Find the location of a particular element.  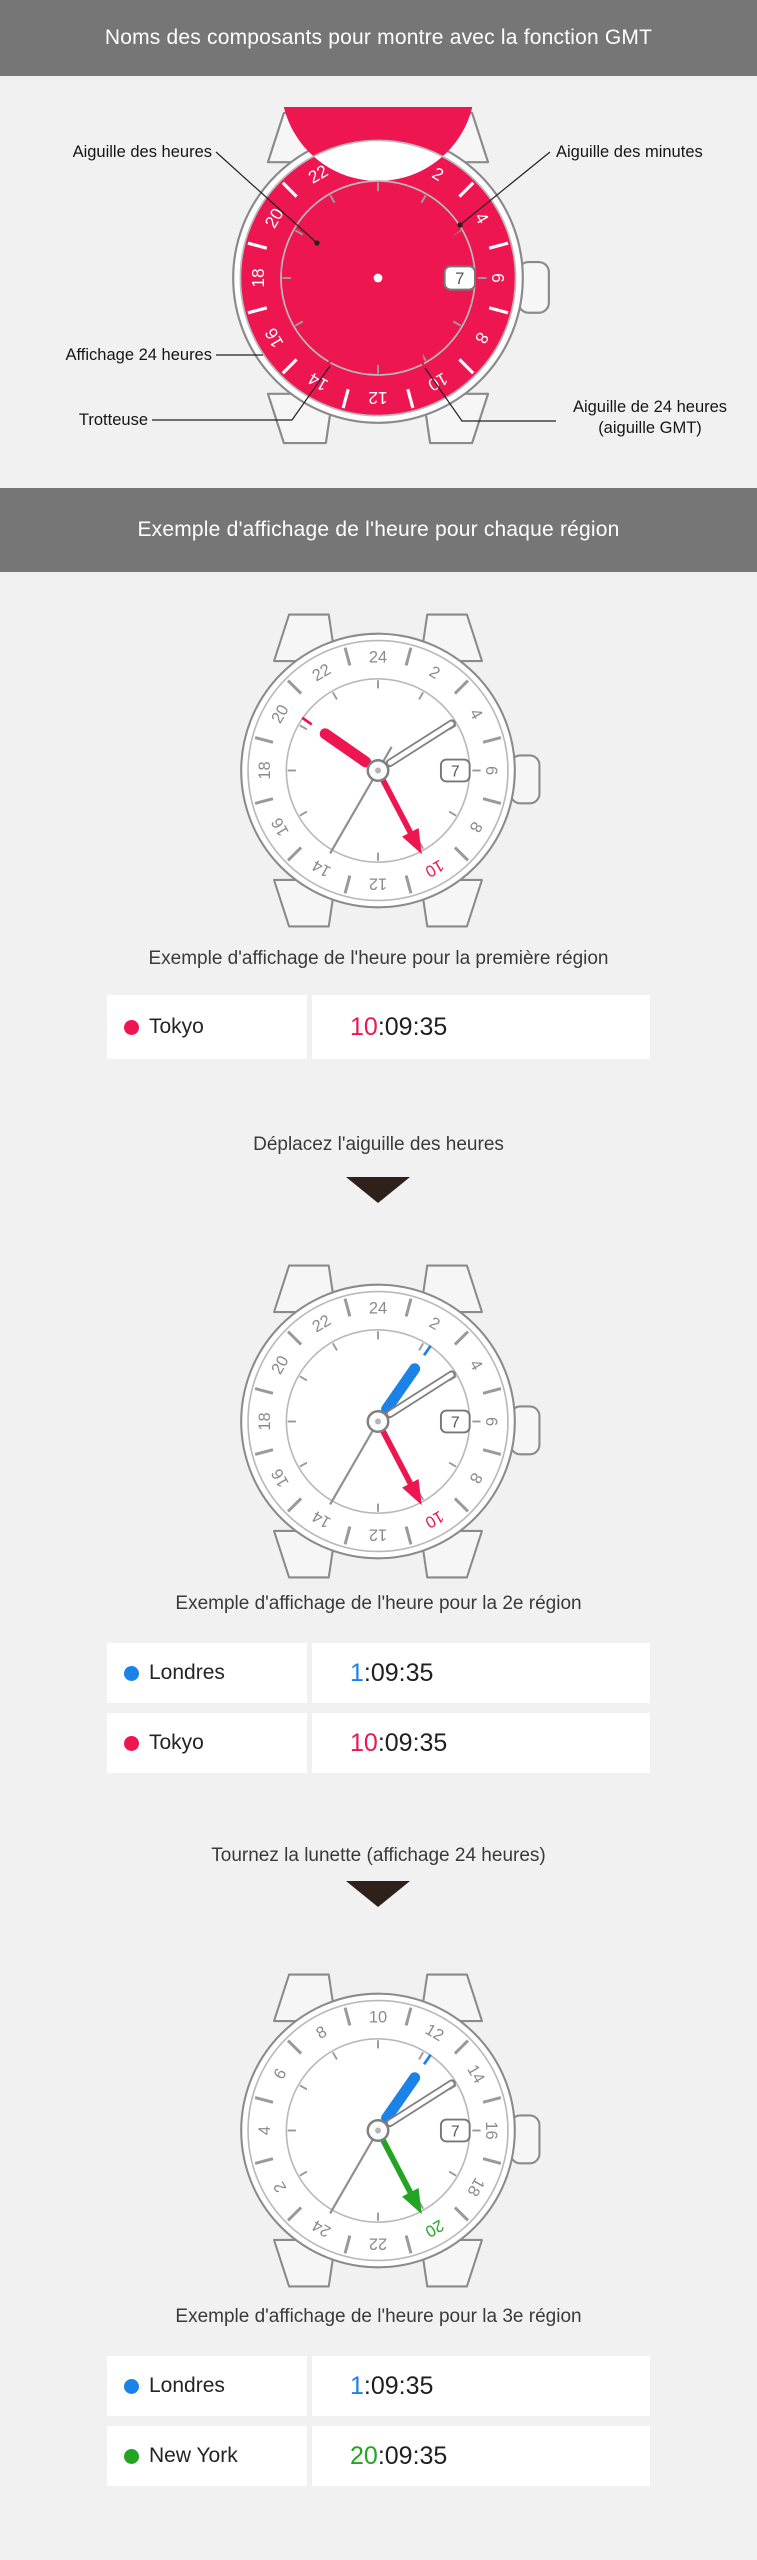

time-cell-londres-2: 1:09:35 is located at coordinates (481, 2386).